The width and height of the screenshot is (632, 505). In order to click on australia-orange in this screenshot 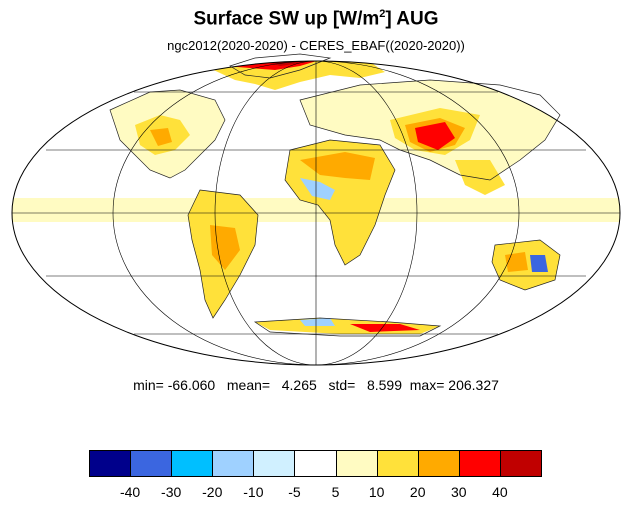, I will do `click(516, 262)`.